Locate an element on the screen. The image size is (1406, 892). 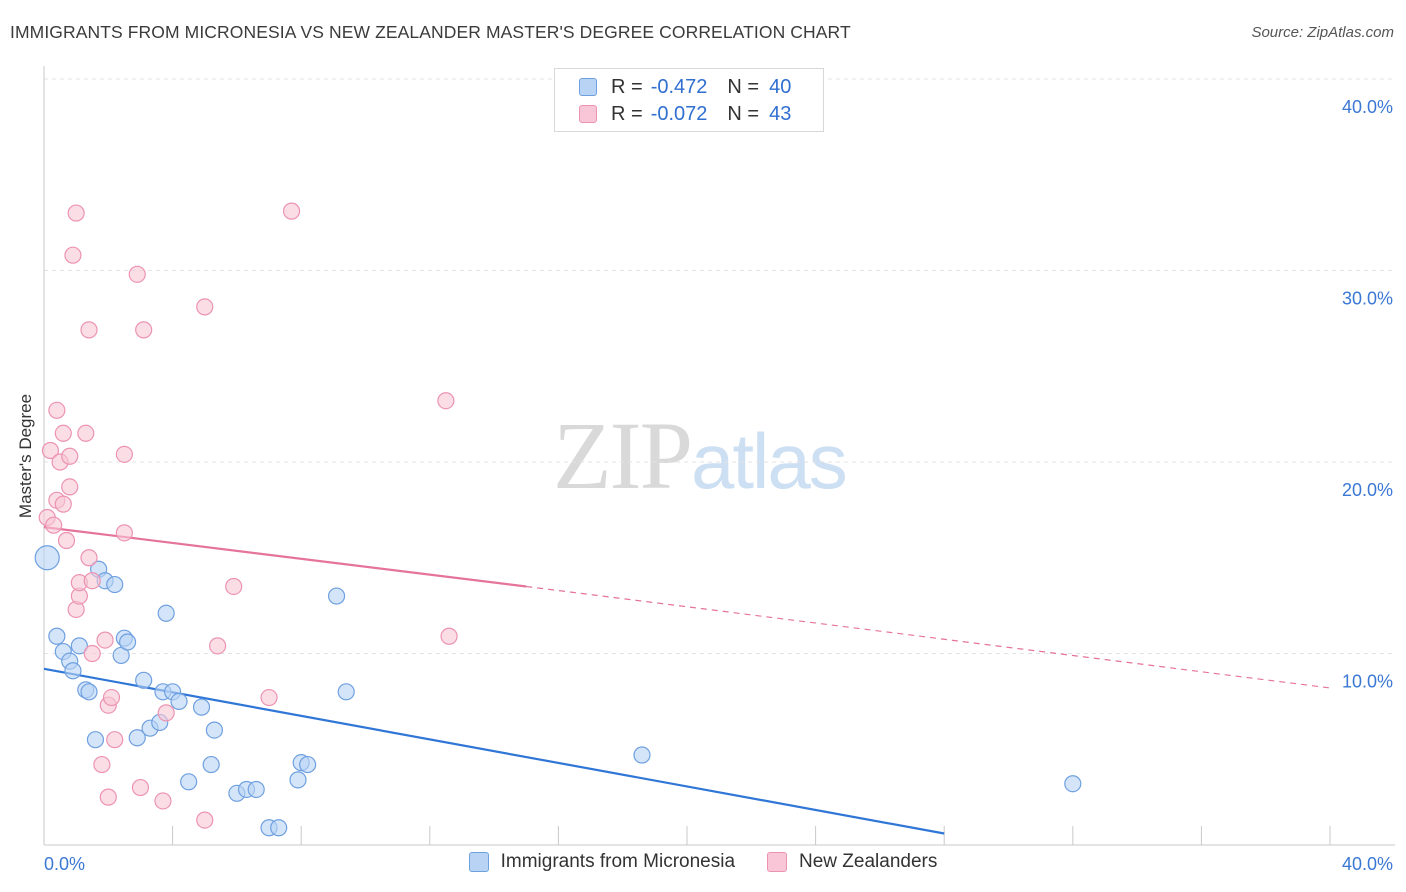
stats-legend: R = -0.472 N = 40 R = -0.072 N = 43 is located at coordinates (689, 100).